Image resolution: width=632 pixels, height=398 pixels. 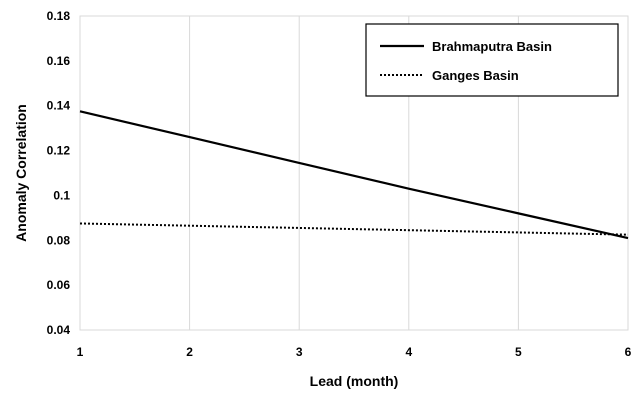 What do you see at coordinates (354, 352) in the screenshot?
I see `x-axis-ticks: 1 2 3 4 5 6` at bounding box center [354, 352].